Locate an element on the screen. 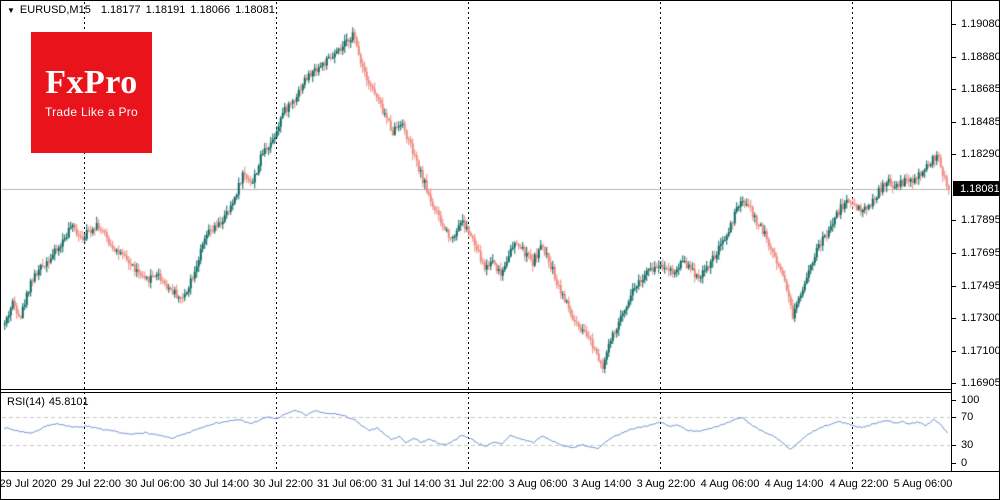 The image size is (1000, 500). ohlc-low: 1.18066 is located at coordinates (210, 10).